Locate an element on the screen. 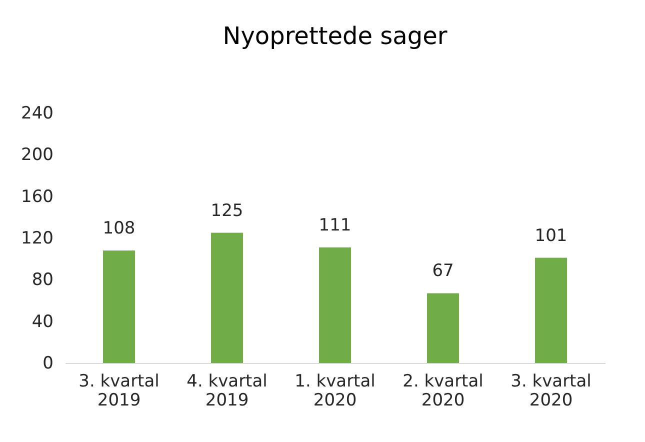 Image resolution: width=645 pixels, height=442 pixels. y-tick-label: 0 is located at coordinates (48, 364).